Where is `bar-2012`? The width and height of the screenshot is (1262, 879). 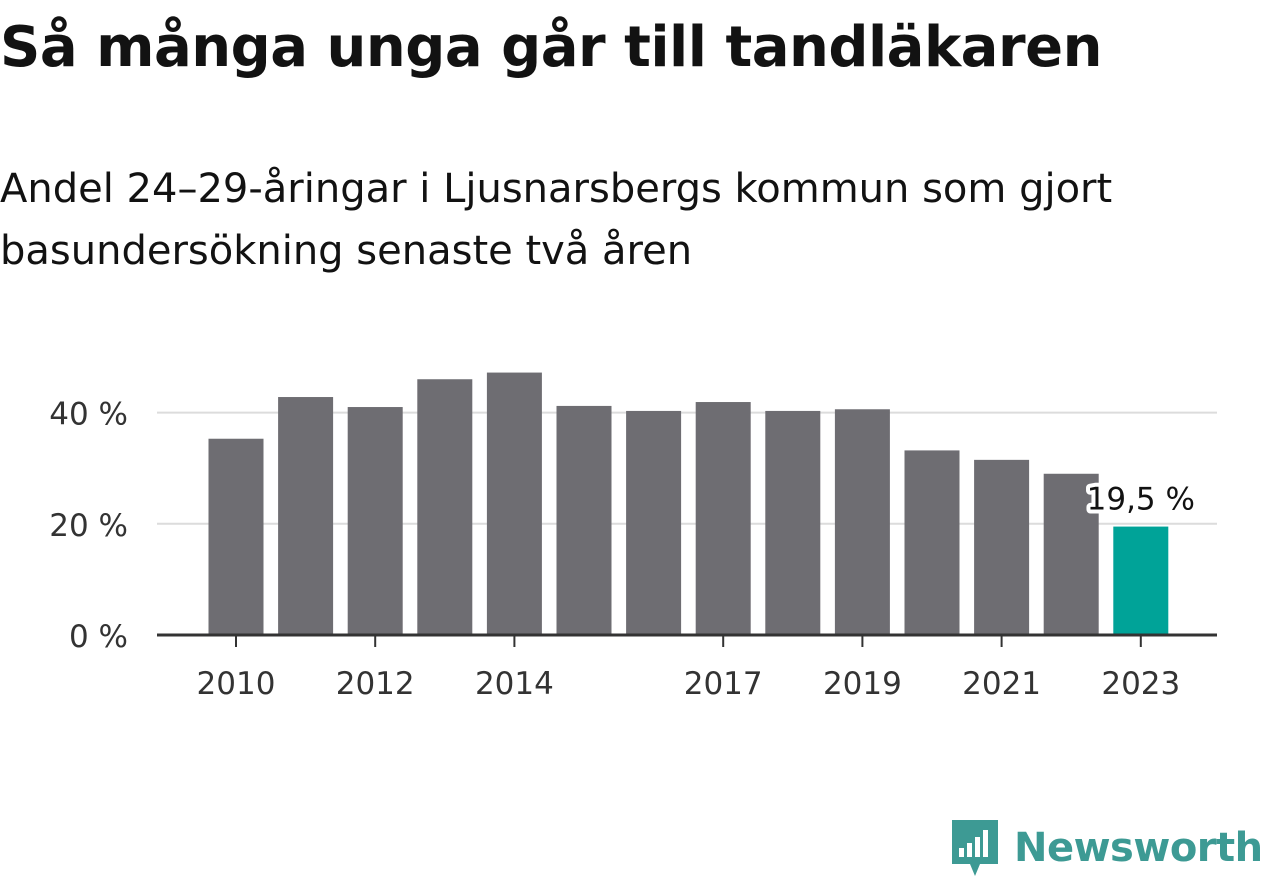 bar-2012 is located at coordinates (375, 521).